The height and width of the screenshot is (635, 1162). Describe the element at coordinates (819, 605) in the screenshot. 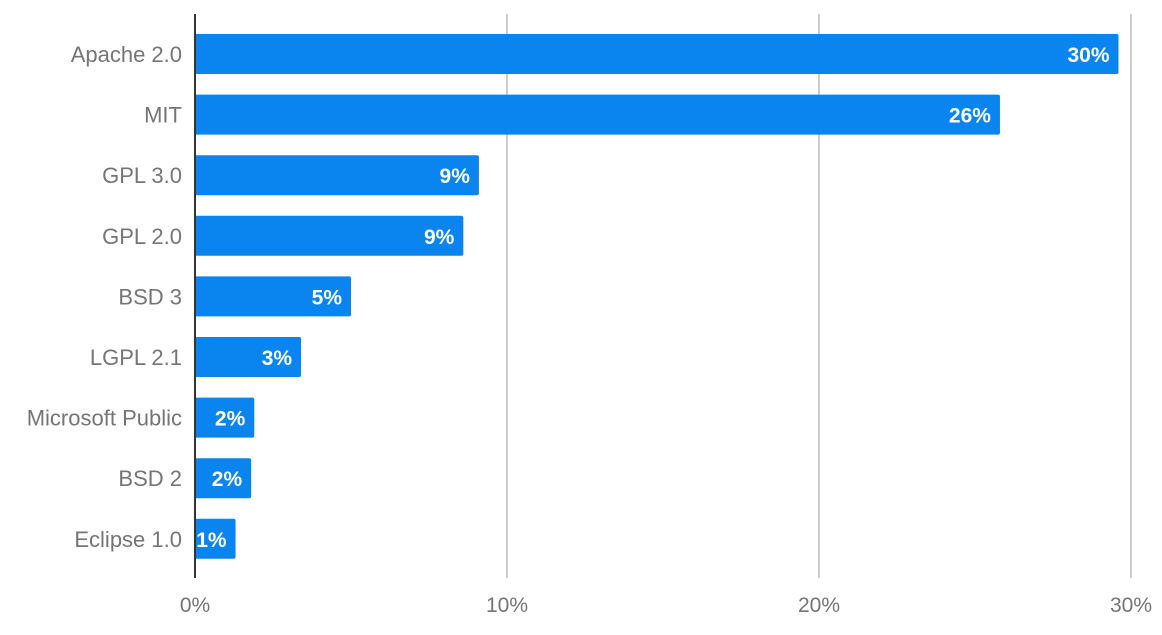

I see `x-tick-label: 20%` at that location.